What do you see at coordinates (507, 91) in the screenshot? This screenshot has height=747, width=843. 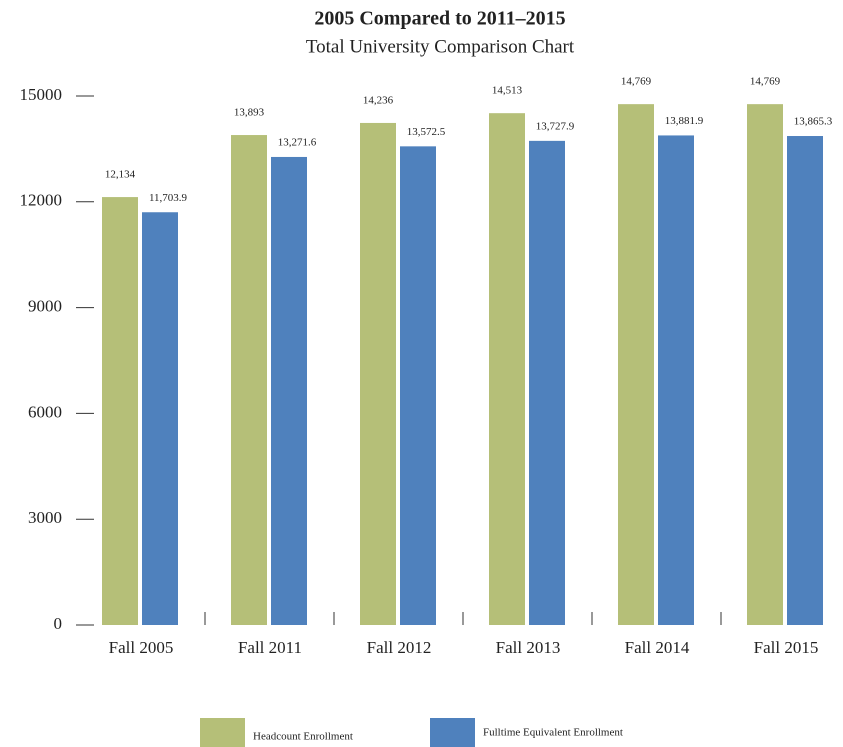 I see `value-label: 14,513` at bounding box center [507, 91].